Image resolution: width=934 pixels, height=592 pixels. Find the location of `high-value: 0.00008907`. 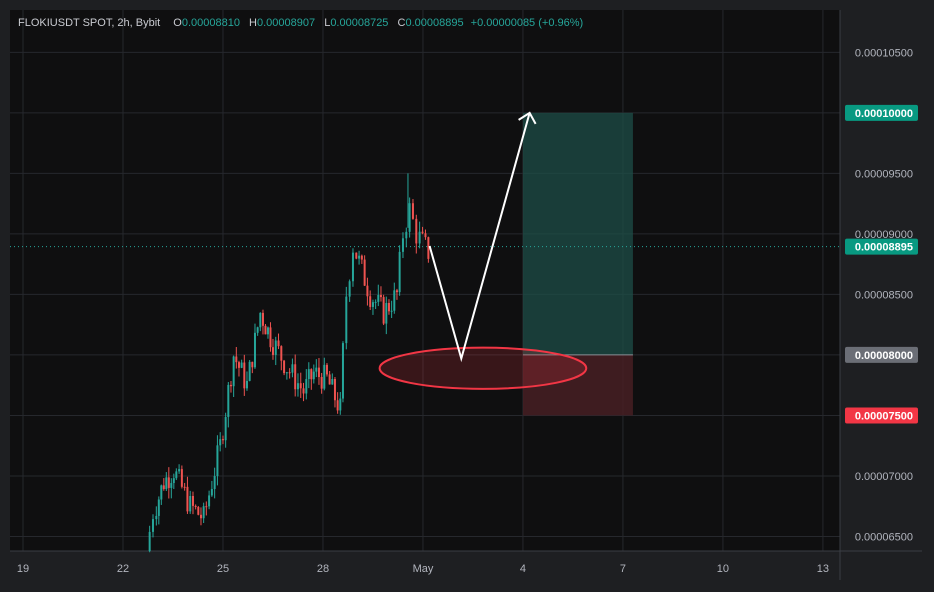

high-value: 0.00008907 is located at coordinates (286, 23).